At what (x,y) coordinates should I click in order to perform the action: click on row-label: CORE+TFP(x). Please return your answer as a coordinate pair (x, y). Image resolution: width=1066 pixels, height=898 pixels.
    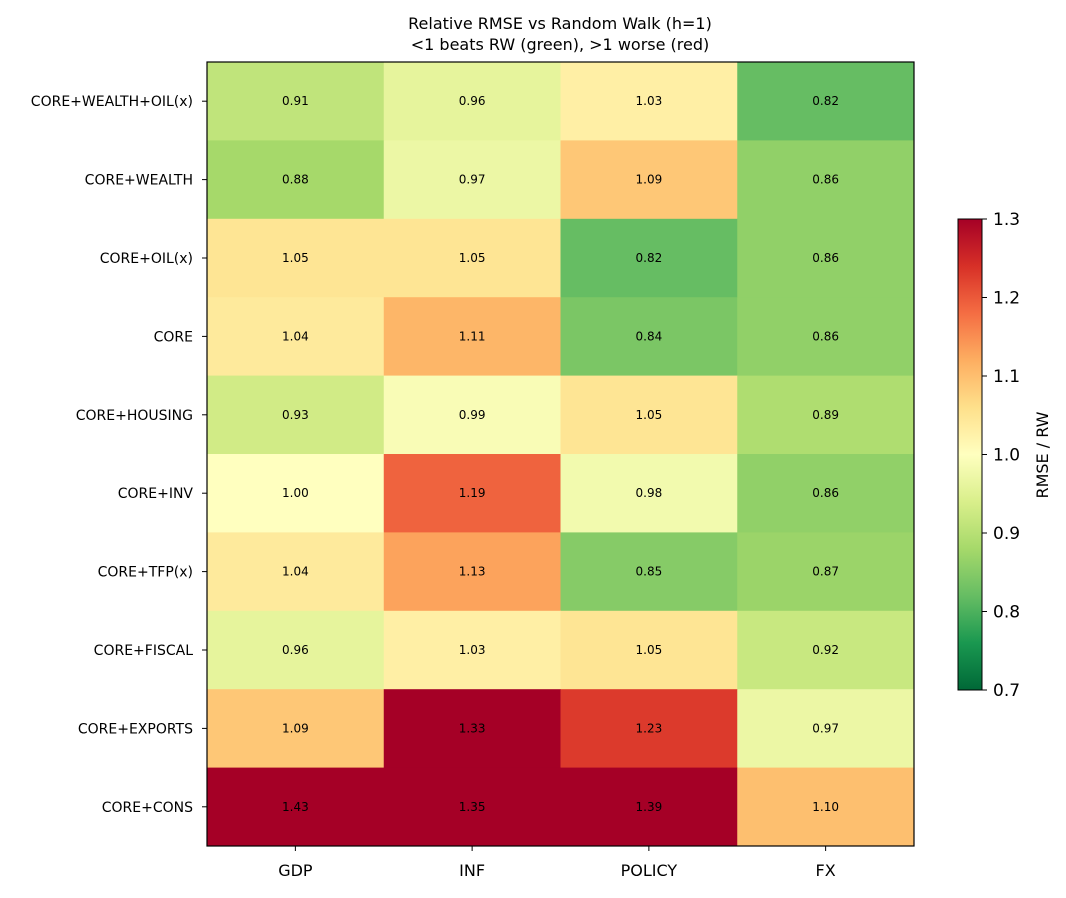
    Looking at the image, I should click on (145, 573).